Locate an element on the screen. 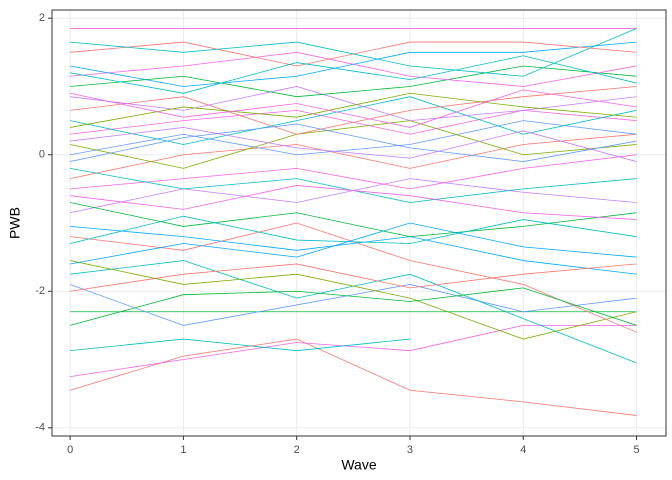 The width and height of the screenshot is (672, 480). x-axis-title: Wave is located at coordinates (358, 465).